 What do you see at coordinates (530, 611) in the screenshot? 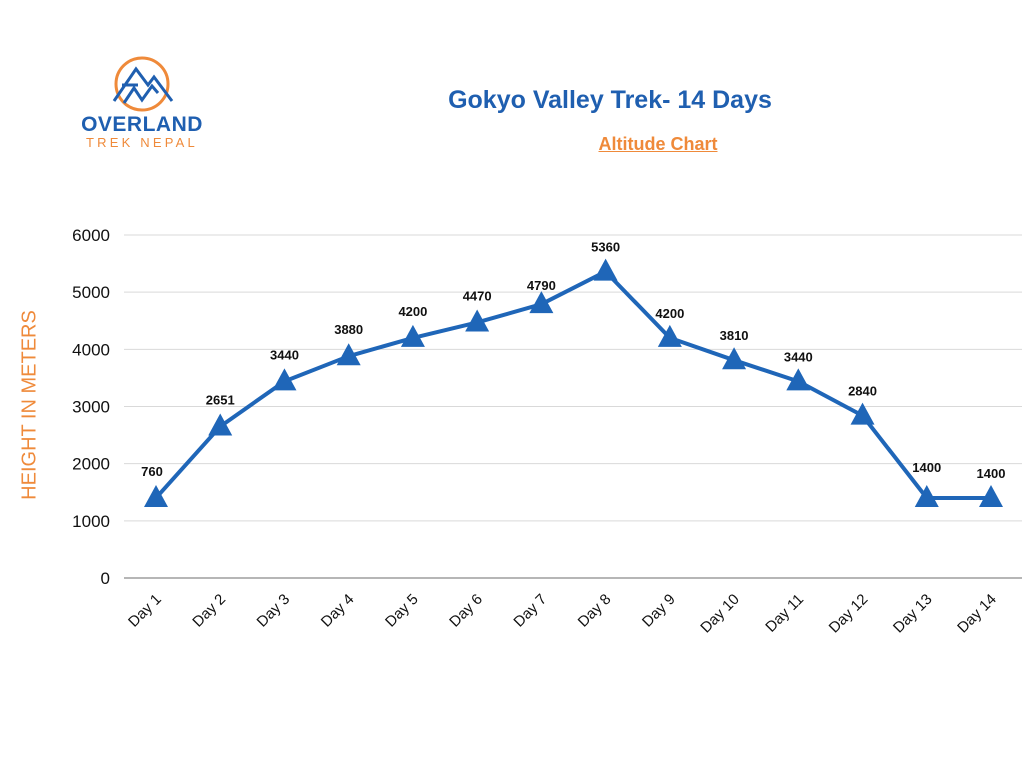
I see `x-tick-label: Day 7` at bounding box center [530, 611].